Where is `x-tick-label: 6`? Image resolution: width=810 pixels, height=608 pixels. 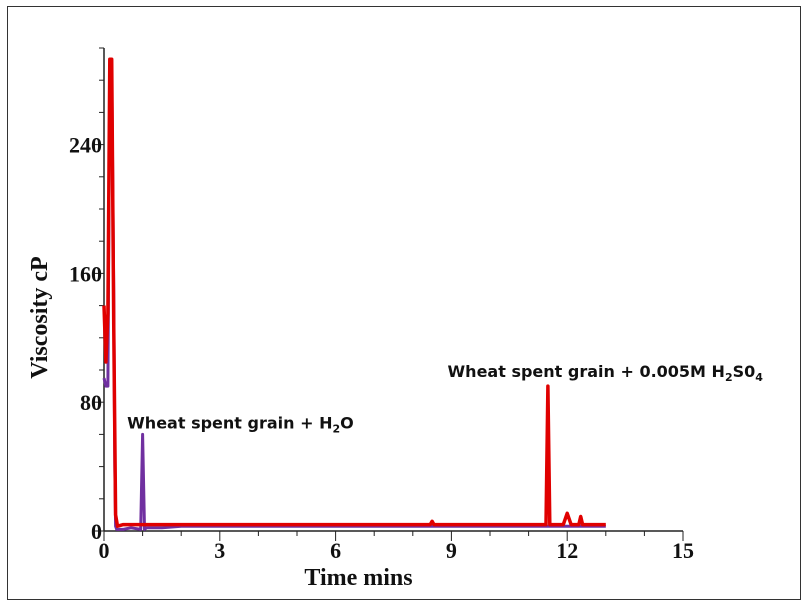
x-tick-label: 6 is located at coordinates (335, 550).